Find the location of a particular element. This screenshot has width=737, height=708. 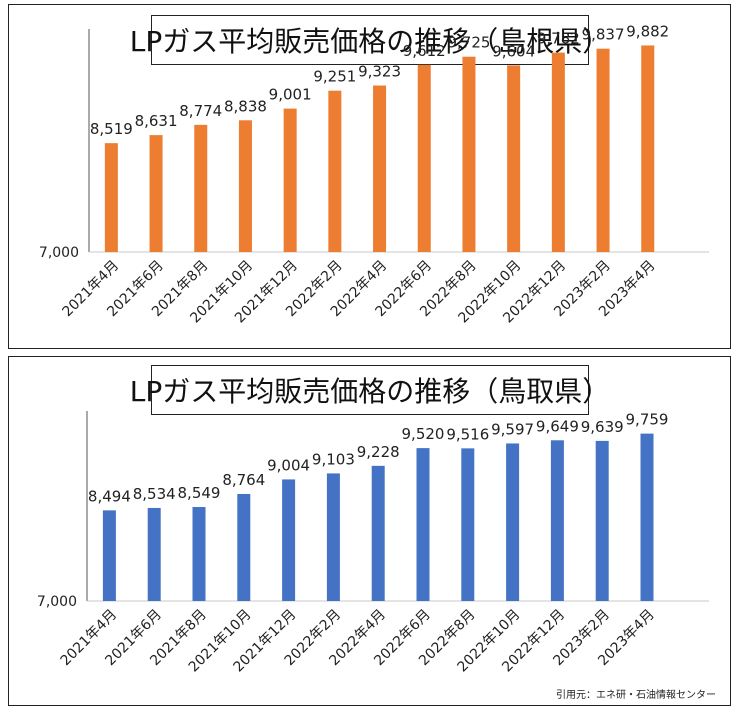

data-label: 8,534 is located at coordinates (154, 494).